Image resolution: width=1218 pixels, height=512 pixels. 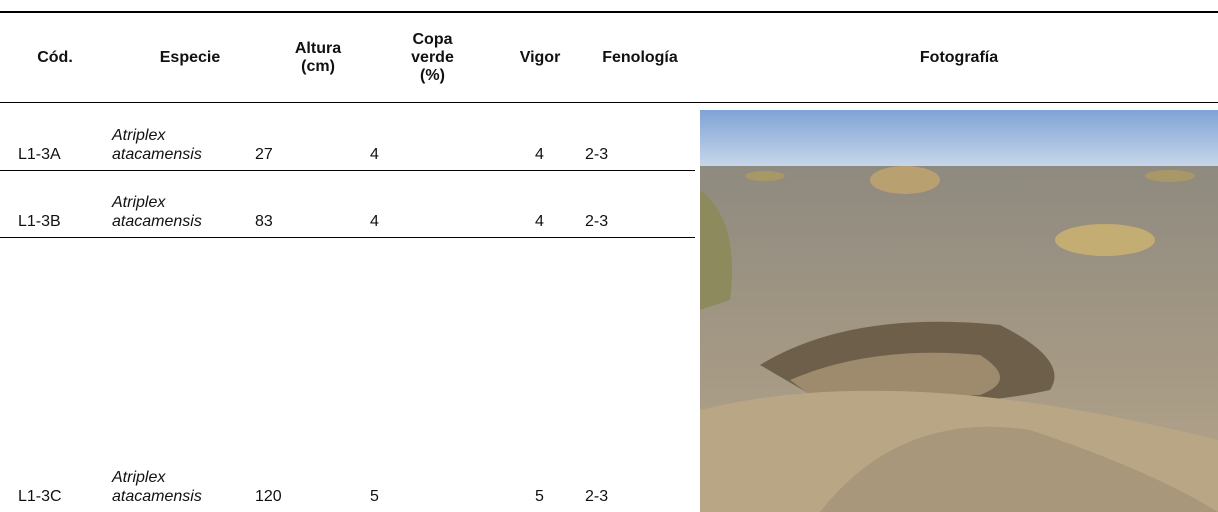 What do you see at coordinates (609, 12) in the screenshot?
I see `top-rule` at bounding box center [609, 12].